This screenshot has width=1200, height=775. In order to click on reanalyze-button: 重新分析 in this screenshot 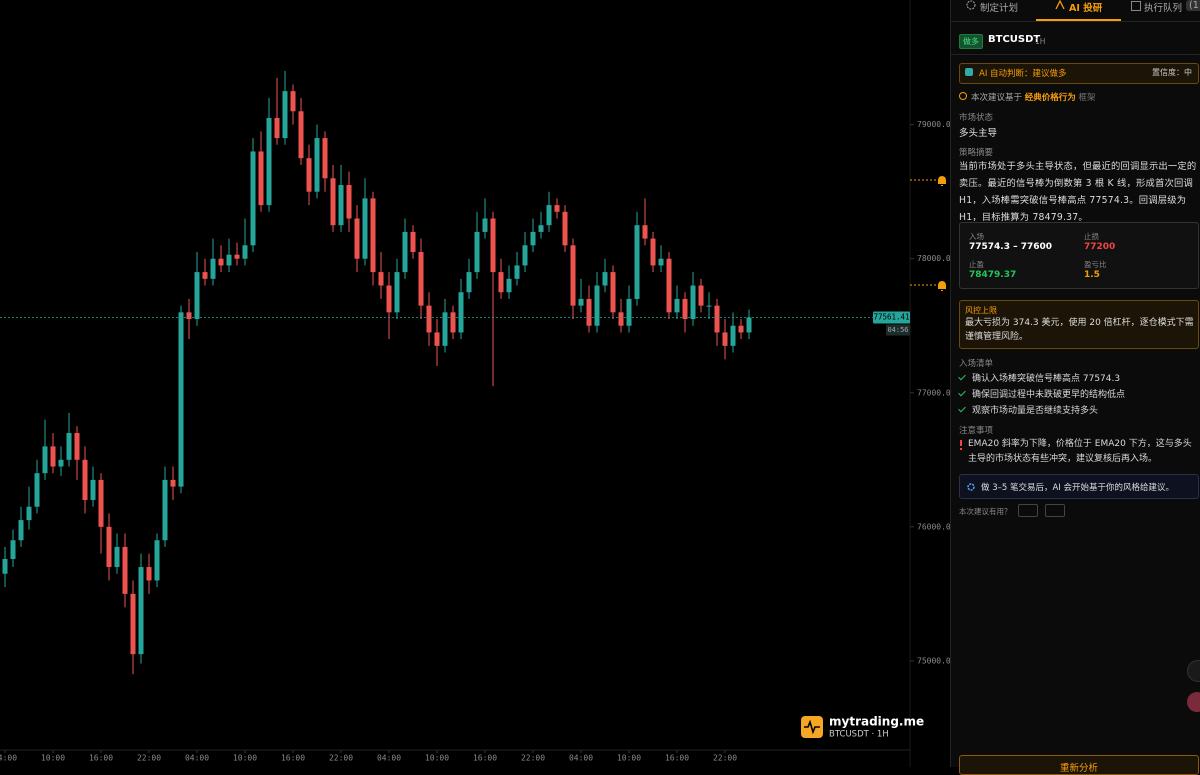, I will do `click(1079, 765)`.